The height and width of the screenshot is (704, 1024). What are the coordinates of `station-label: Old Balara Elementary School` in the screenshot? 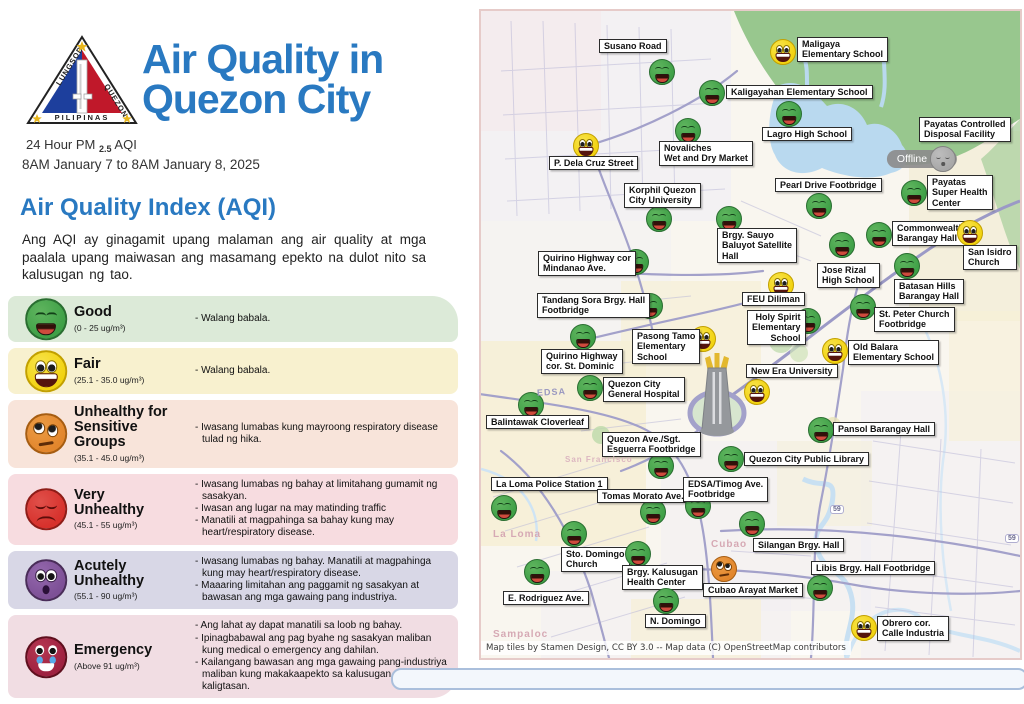 It's located at (894, 352).